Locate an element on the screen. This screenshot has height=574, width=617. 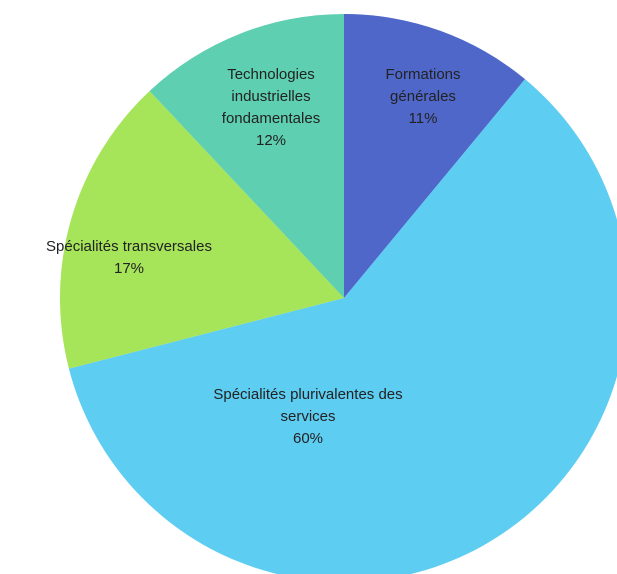
slice-label: Formations générales 11% is located at coordinates (423, 97).